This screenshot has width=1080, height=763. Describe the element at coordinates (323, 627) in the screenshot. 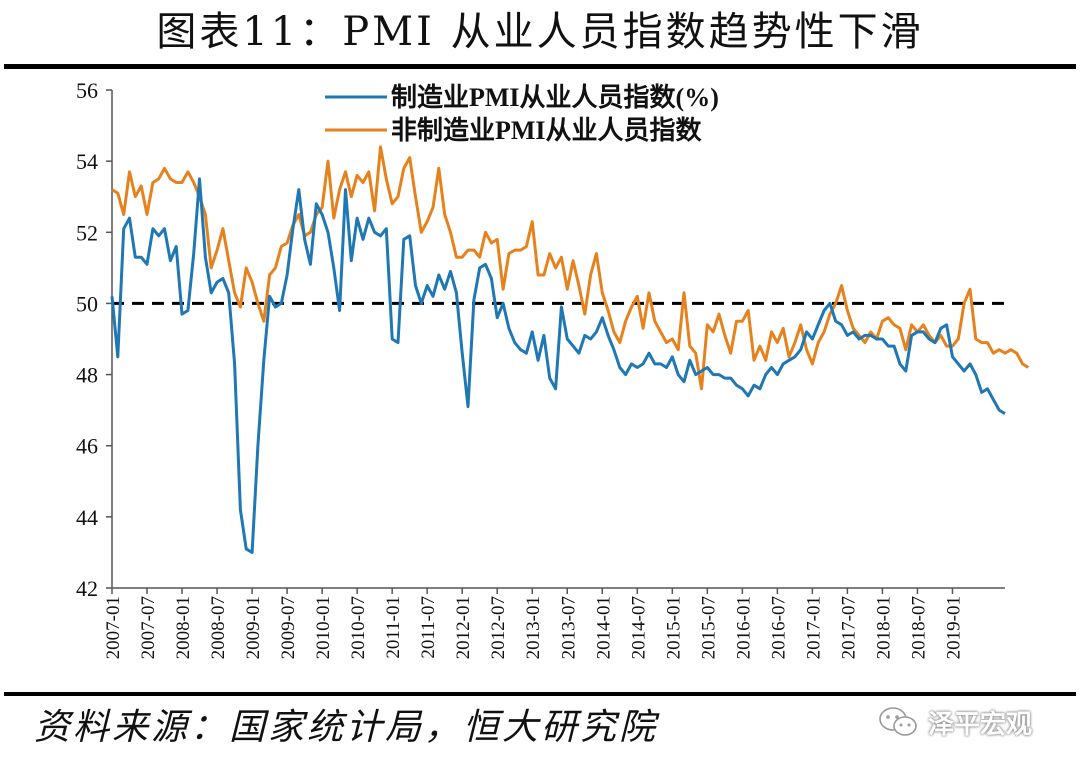

I see `x-tick-label: 2010-01` at that location.